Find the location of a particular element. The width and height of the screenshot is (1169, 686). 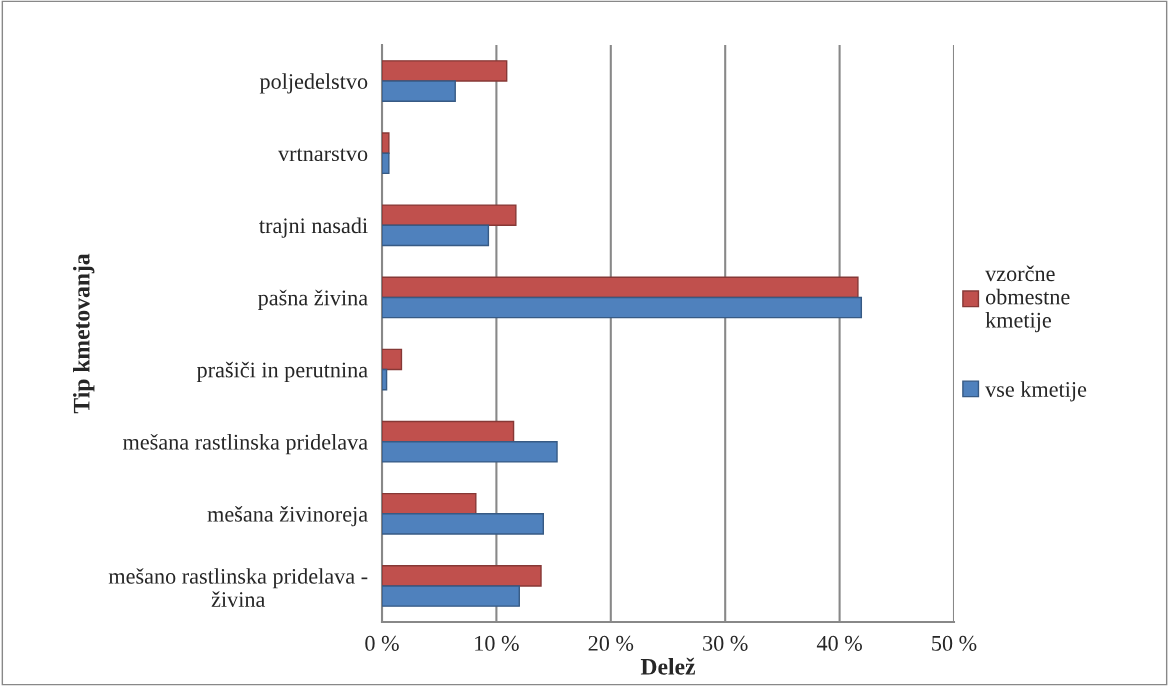

x-axis-title: Delež is located at coordinates (667, 666).